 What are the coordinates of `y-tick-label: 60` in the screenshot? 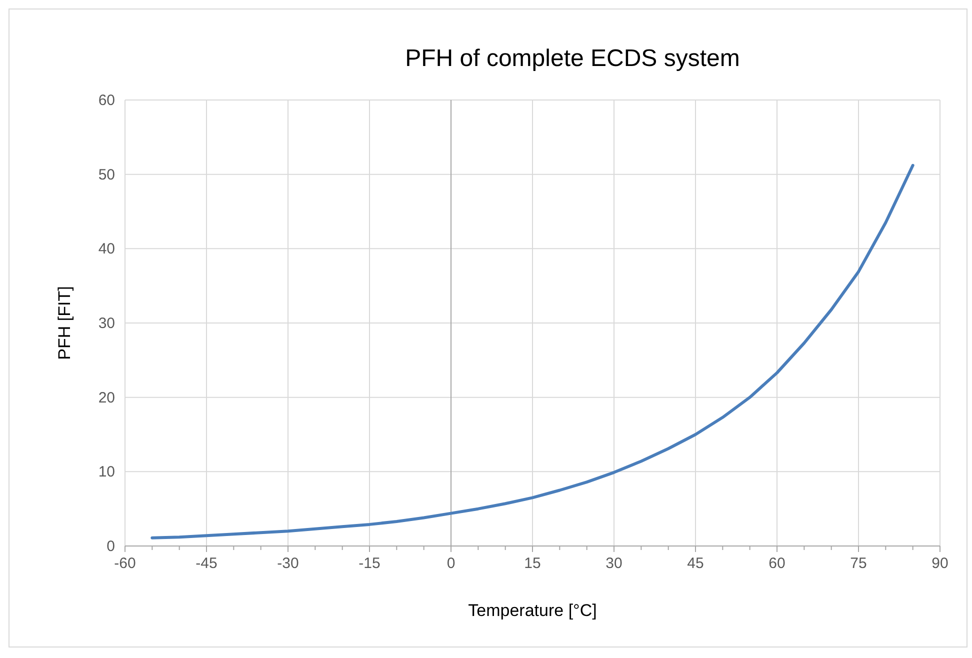 It's located at (106, 100).